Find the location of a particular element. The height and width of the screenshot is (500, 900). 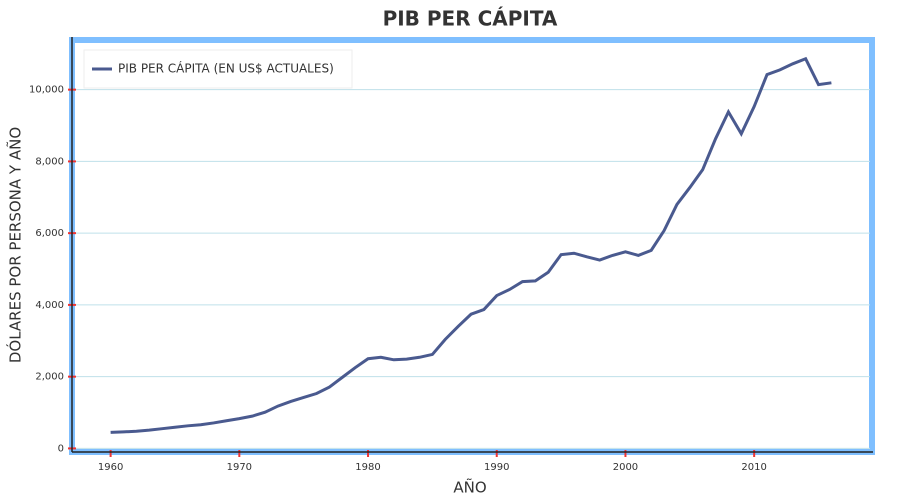

y-axis-label: DÓLARES POR PERSONA Y AÑO is located at coordinates (15, 245).